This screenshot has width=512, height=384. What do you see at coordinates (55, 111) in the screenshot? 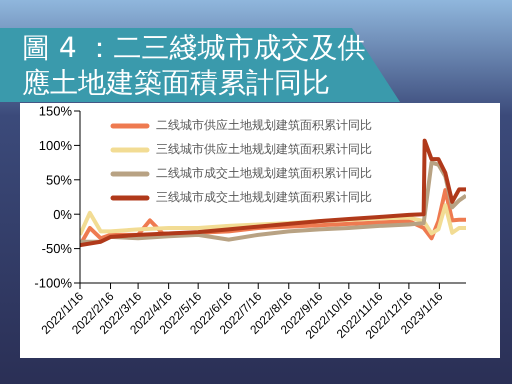
I see `y-tick-label: 150%` at bounding box center [55, 111].